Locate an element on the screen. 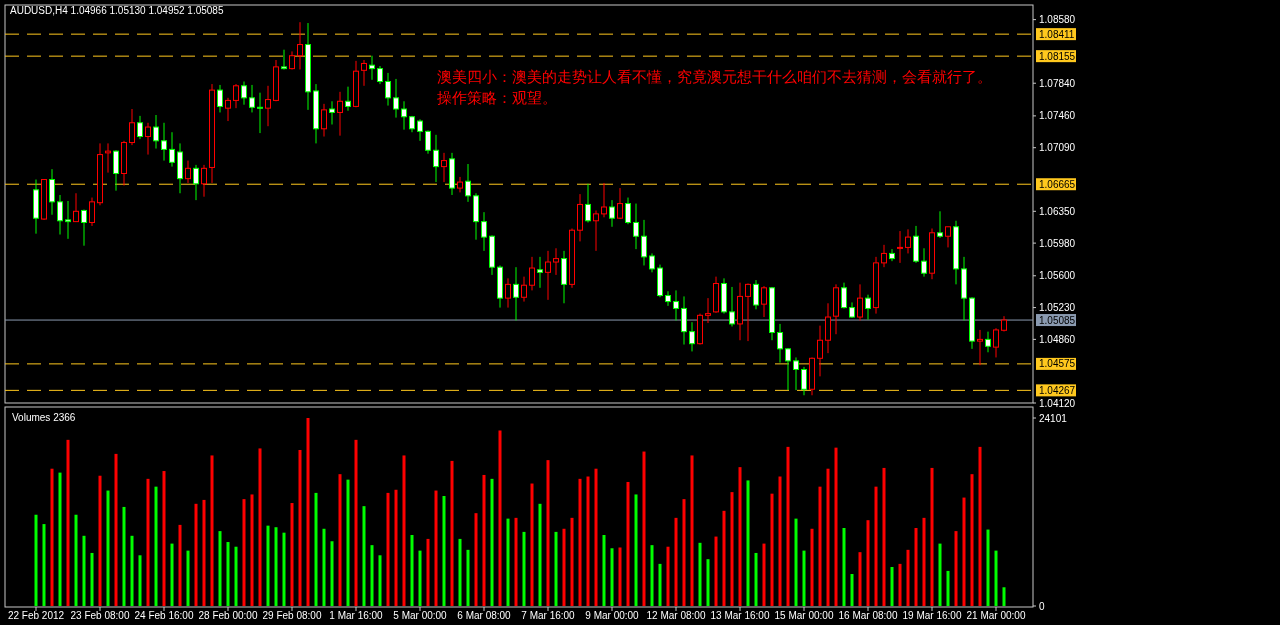 The width and height of the screenshot is (1280, 625). ref-line-label: 1.05085 is located at coordinates (1057, 320).